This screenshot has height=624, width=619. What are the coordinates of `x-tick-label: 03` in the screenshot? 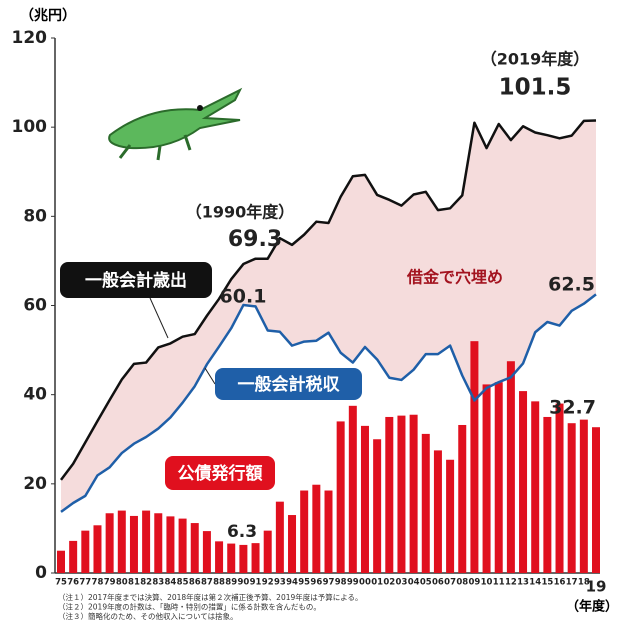 It's located at (402, 583).